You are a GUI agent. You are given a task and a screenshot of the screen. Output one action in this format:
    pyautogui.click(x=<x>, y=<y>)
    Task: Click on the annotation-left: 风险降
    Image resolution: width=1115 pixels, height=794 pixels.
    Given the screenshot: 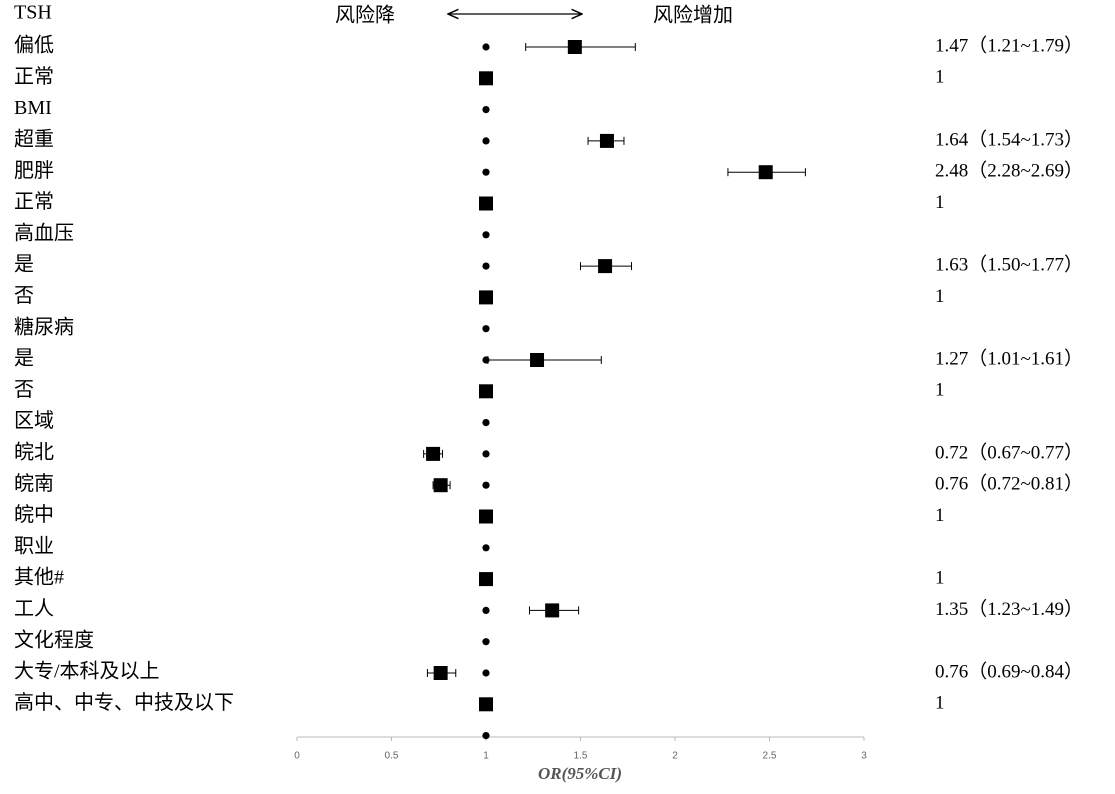 What is the action you would take?
    pyautogui.click(x=365, y=15)
    